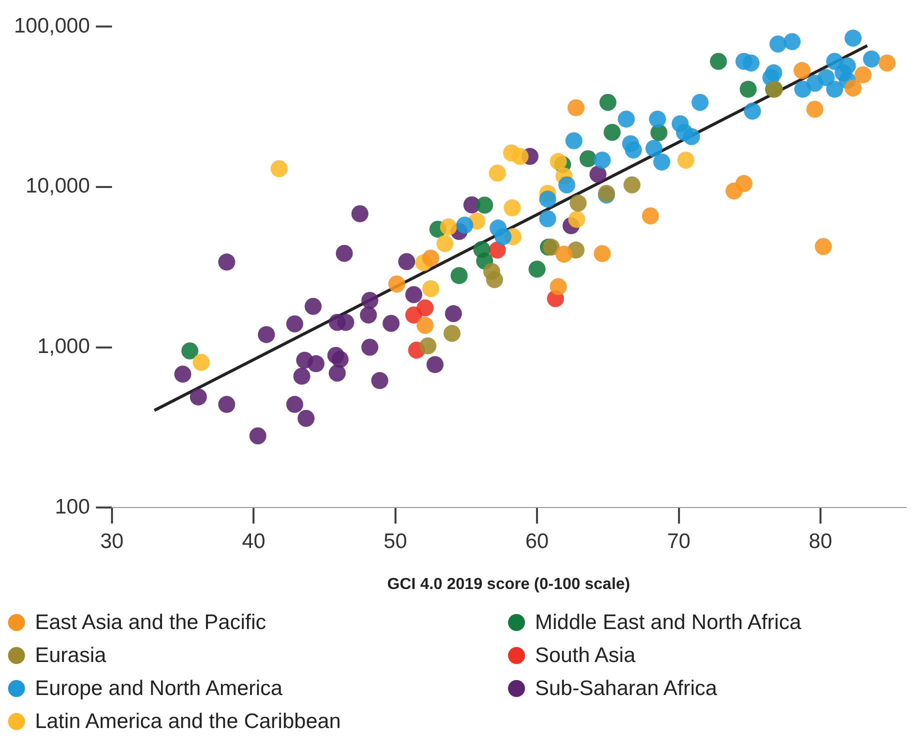  I want to click on x-tick-label: 60, so click(537, 541).